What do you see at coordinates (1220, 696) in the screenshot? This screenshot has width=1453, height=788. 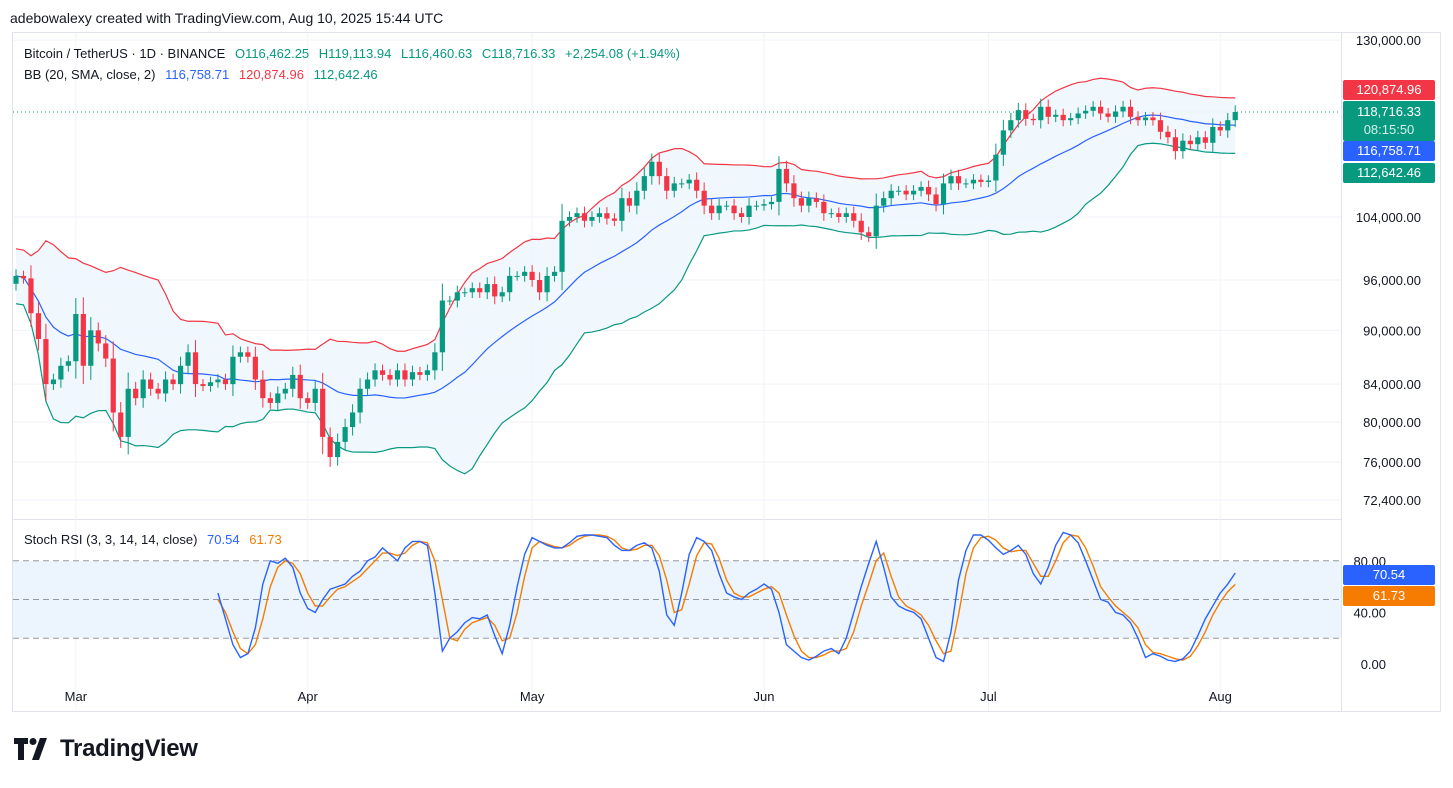 I see `time-tick-label: Aug` at bounding box center [1220, 696].